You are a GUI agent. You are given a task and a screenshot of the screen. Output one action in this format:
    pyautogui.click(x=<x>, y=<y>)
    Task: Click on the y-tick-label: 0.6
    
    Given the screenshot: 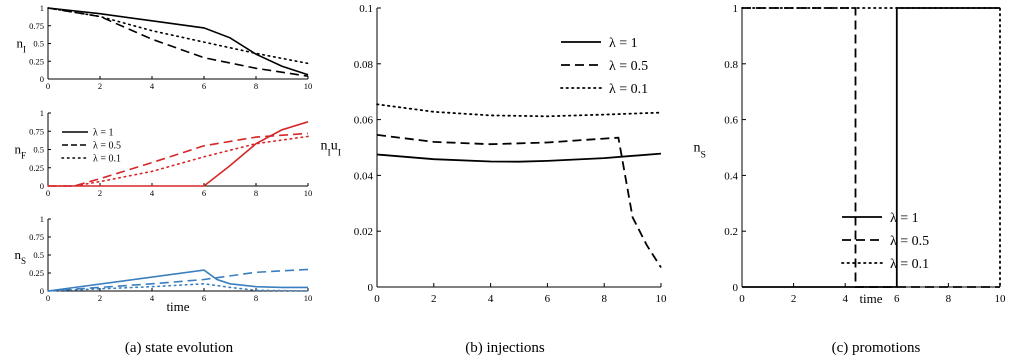 What is the action you would take?
    pyautogui.click(x=731, y=121)
    